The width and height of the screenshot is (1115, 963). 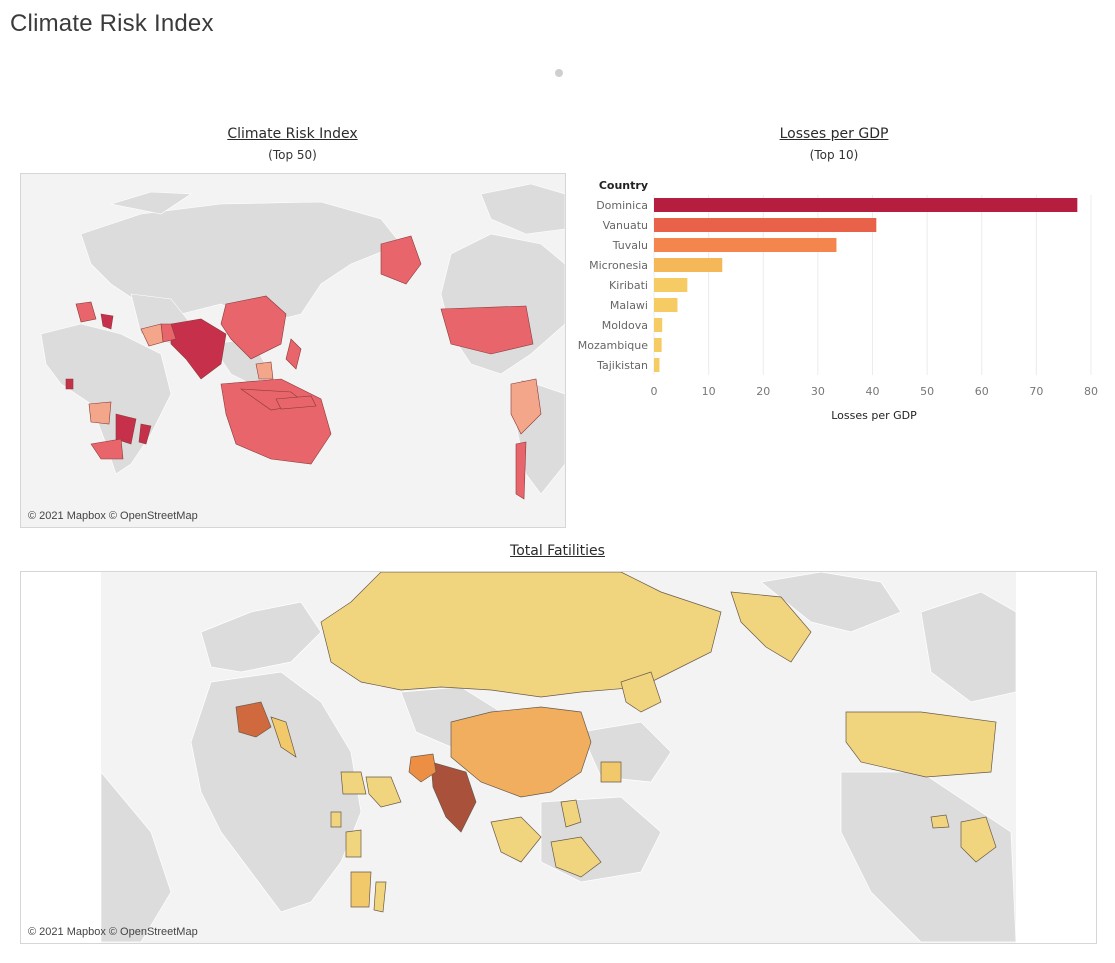 What do you see at coordinates (688, 265) in the screenshot?
I see `bar-micronesia` at bounding box center [688, 265].